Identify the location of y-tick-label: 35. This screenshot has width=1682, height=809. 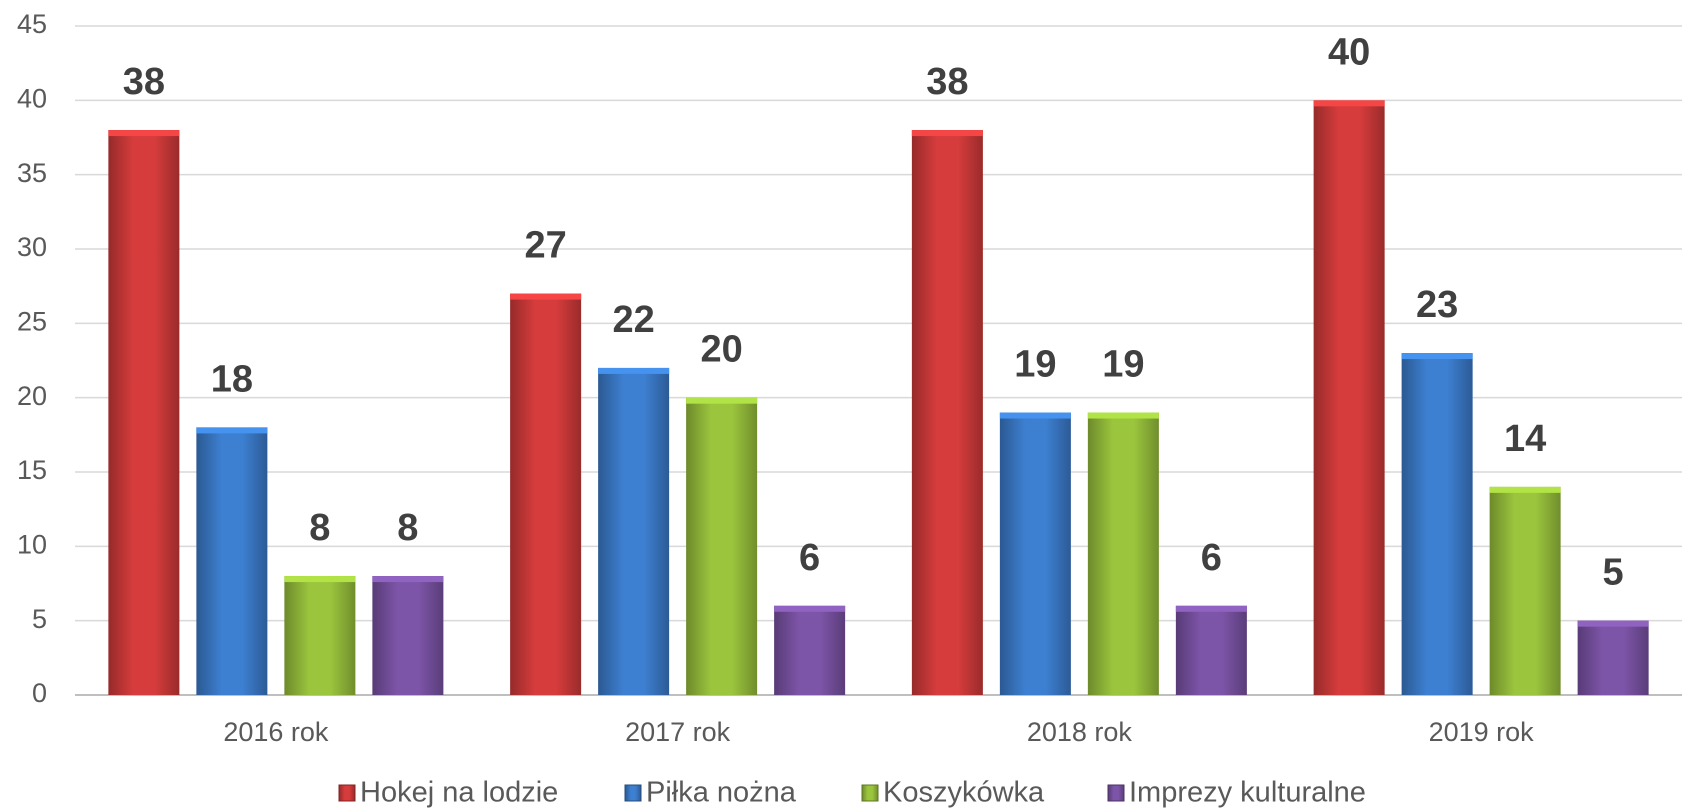
(32, 173).